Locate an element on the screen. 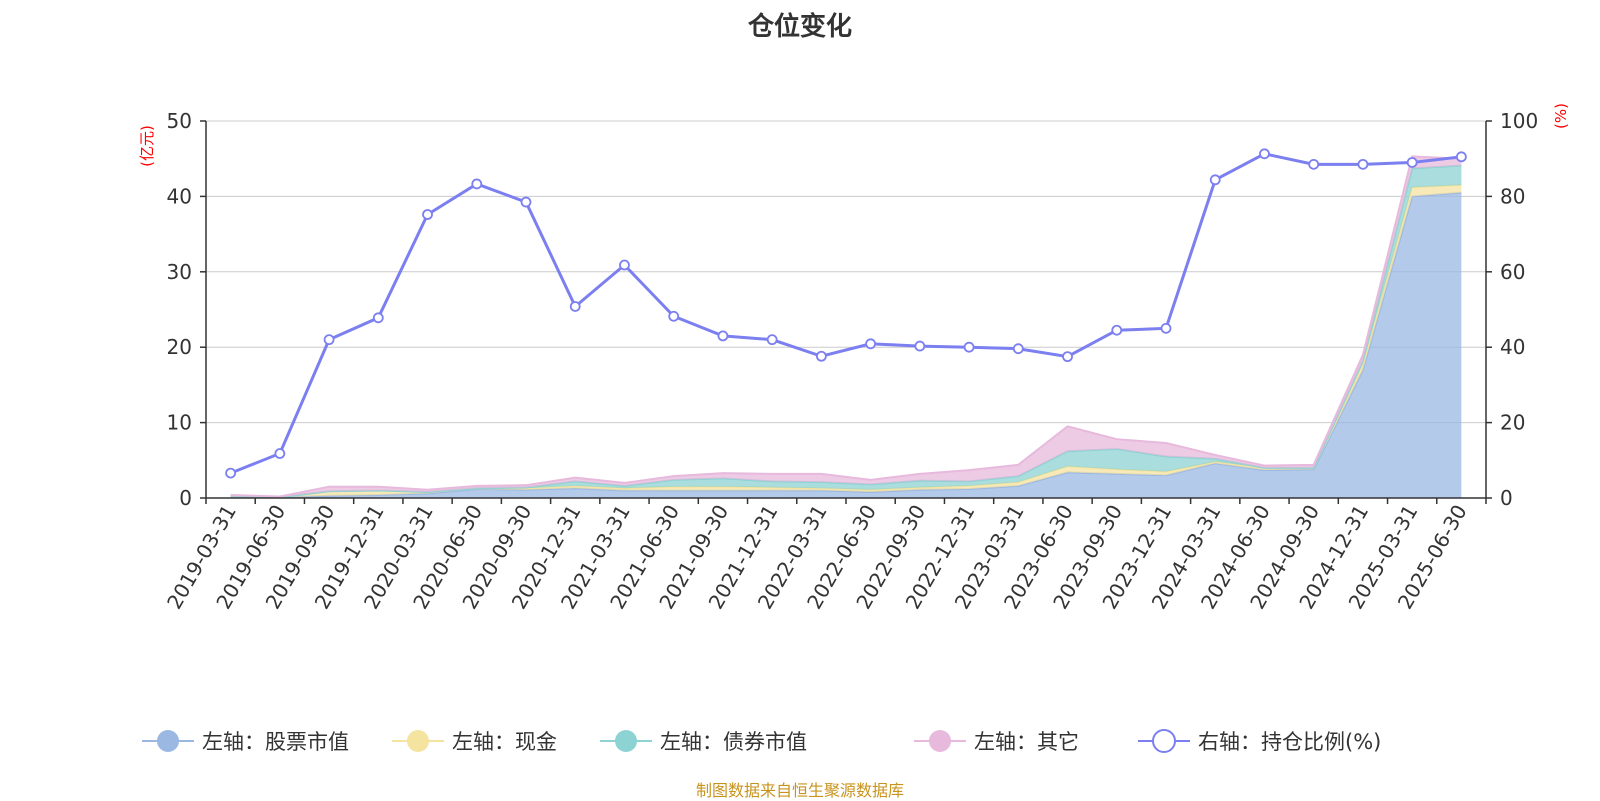  source-footer: 制图数据来自恒生聚源数据库 is located at coordinates (799, 790).